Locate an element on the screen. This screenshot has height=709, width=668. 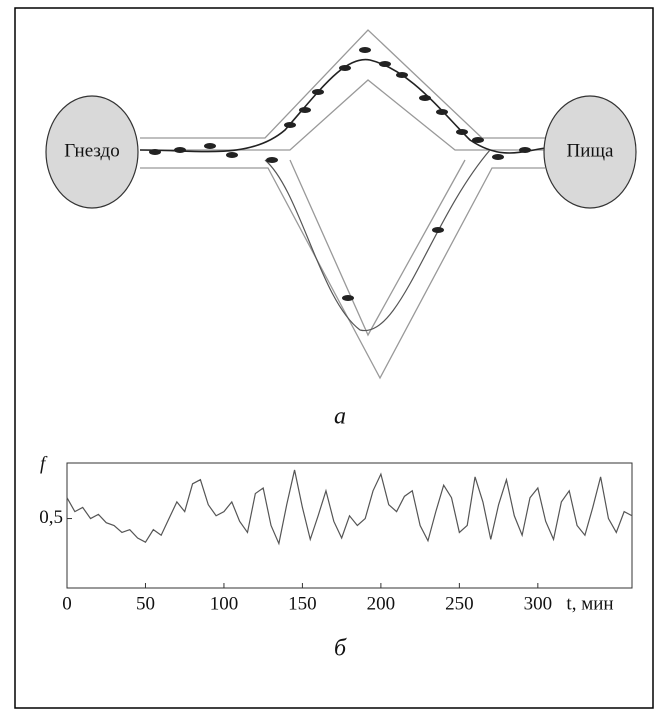
caption-a: а is located at coordinates (340, 417).